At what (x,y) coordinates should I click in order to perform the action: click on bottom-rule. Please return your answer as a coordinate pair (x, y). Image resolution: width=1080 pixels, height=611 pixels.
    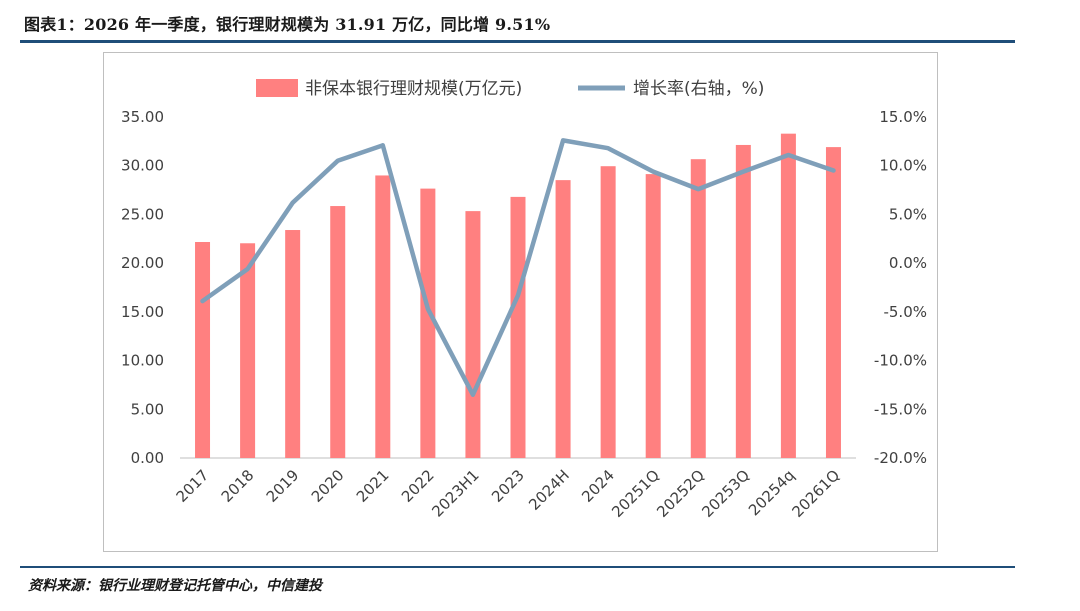
    Looking at the image, I should click on (517, 567).